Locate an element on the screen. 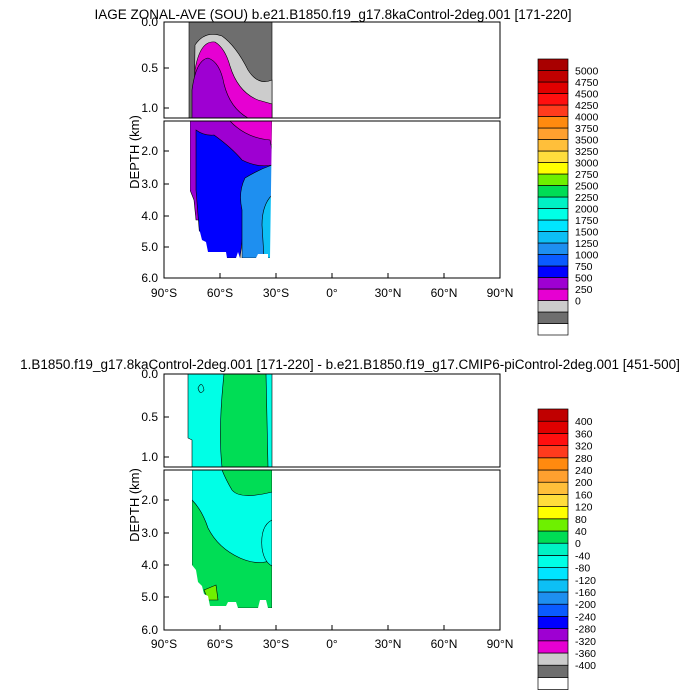 This screenshot has width=700, height=700. p2-xtick-30S: 30°S is located at coordinates (276, 644).